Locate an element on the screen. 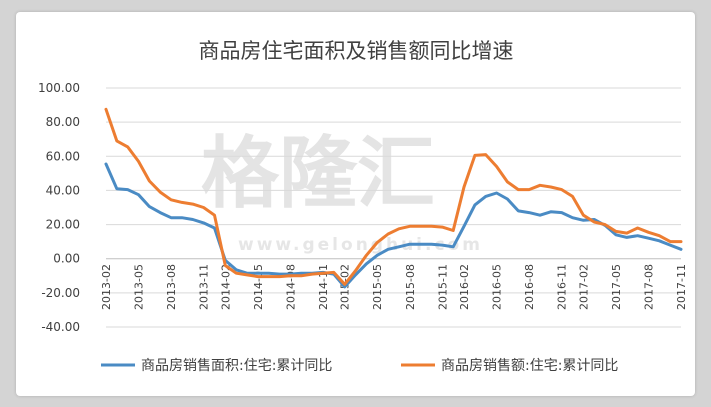 The height and width of the screenshot is (407, 711). x-tick-label: 2017-05 is located at coordinates (616, 287).